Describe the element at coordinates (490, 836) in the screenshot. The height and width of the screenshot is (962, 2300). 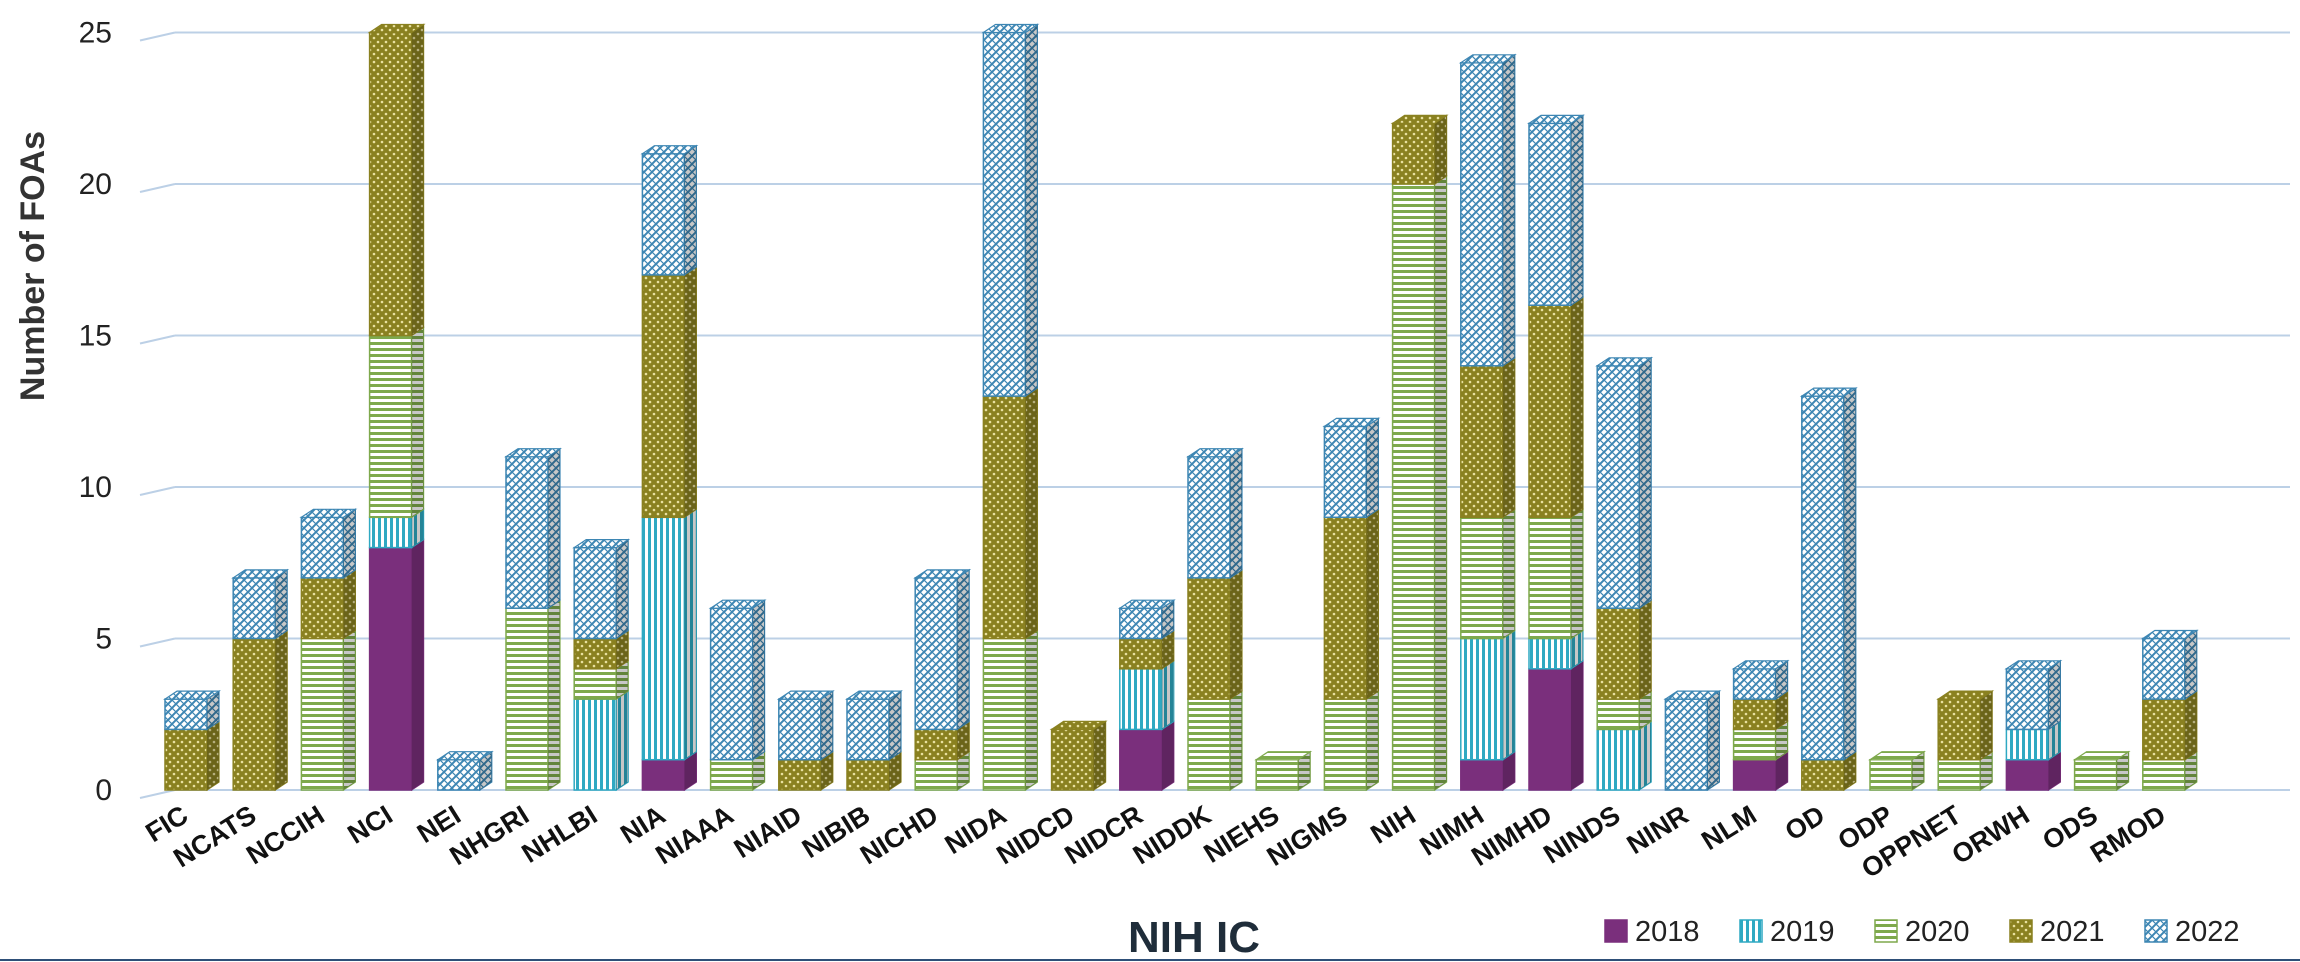
I see `x-tick-label: NHGRI` at that location.